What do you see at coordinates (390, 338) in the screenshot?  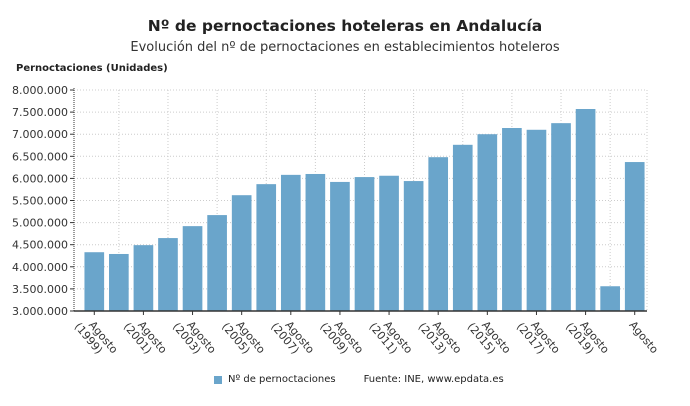 I see `x-tick-label: Agosto(2011)` at bounding box center [390, 338].